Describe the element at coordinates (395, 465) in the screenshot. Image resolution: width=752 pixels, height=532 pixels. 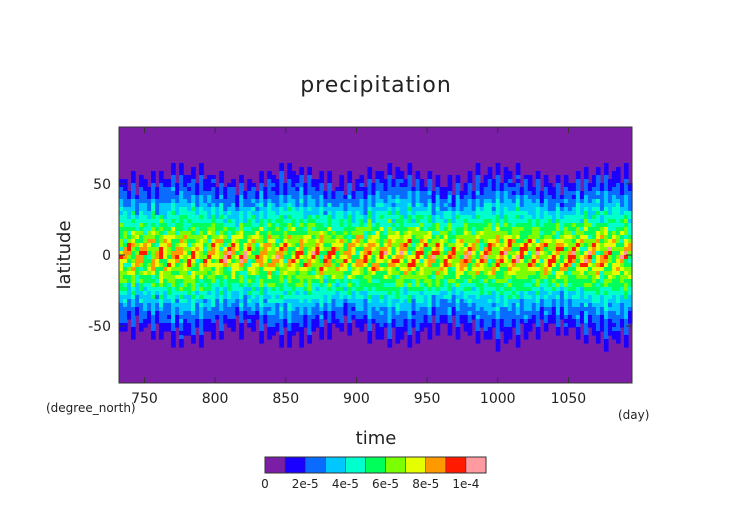
I see `colorbar-swatch` at that location.